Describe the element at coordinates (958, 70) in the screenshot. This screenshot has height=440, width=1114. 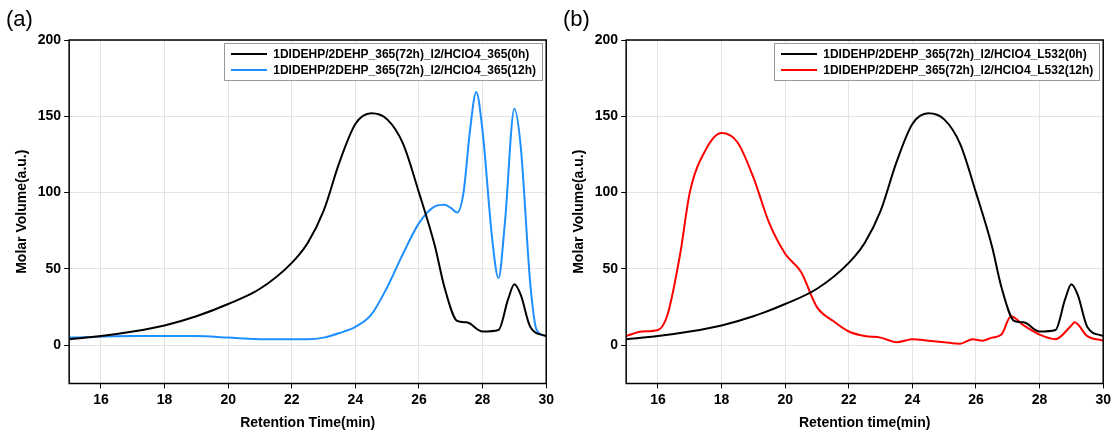
I see `legend-label: 1DIDEHP/2DEHP_365(72h)_I2/HClO4_L532(12h)` at that location.